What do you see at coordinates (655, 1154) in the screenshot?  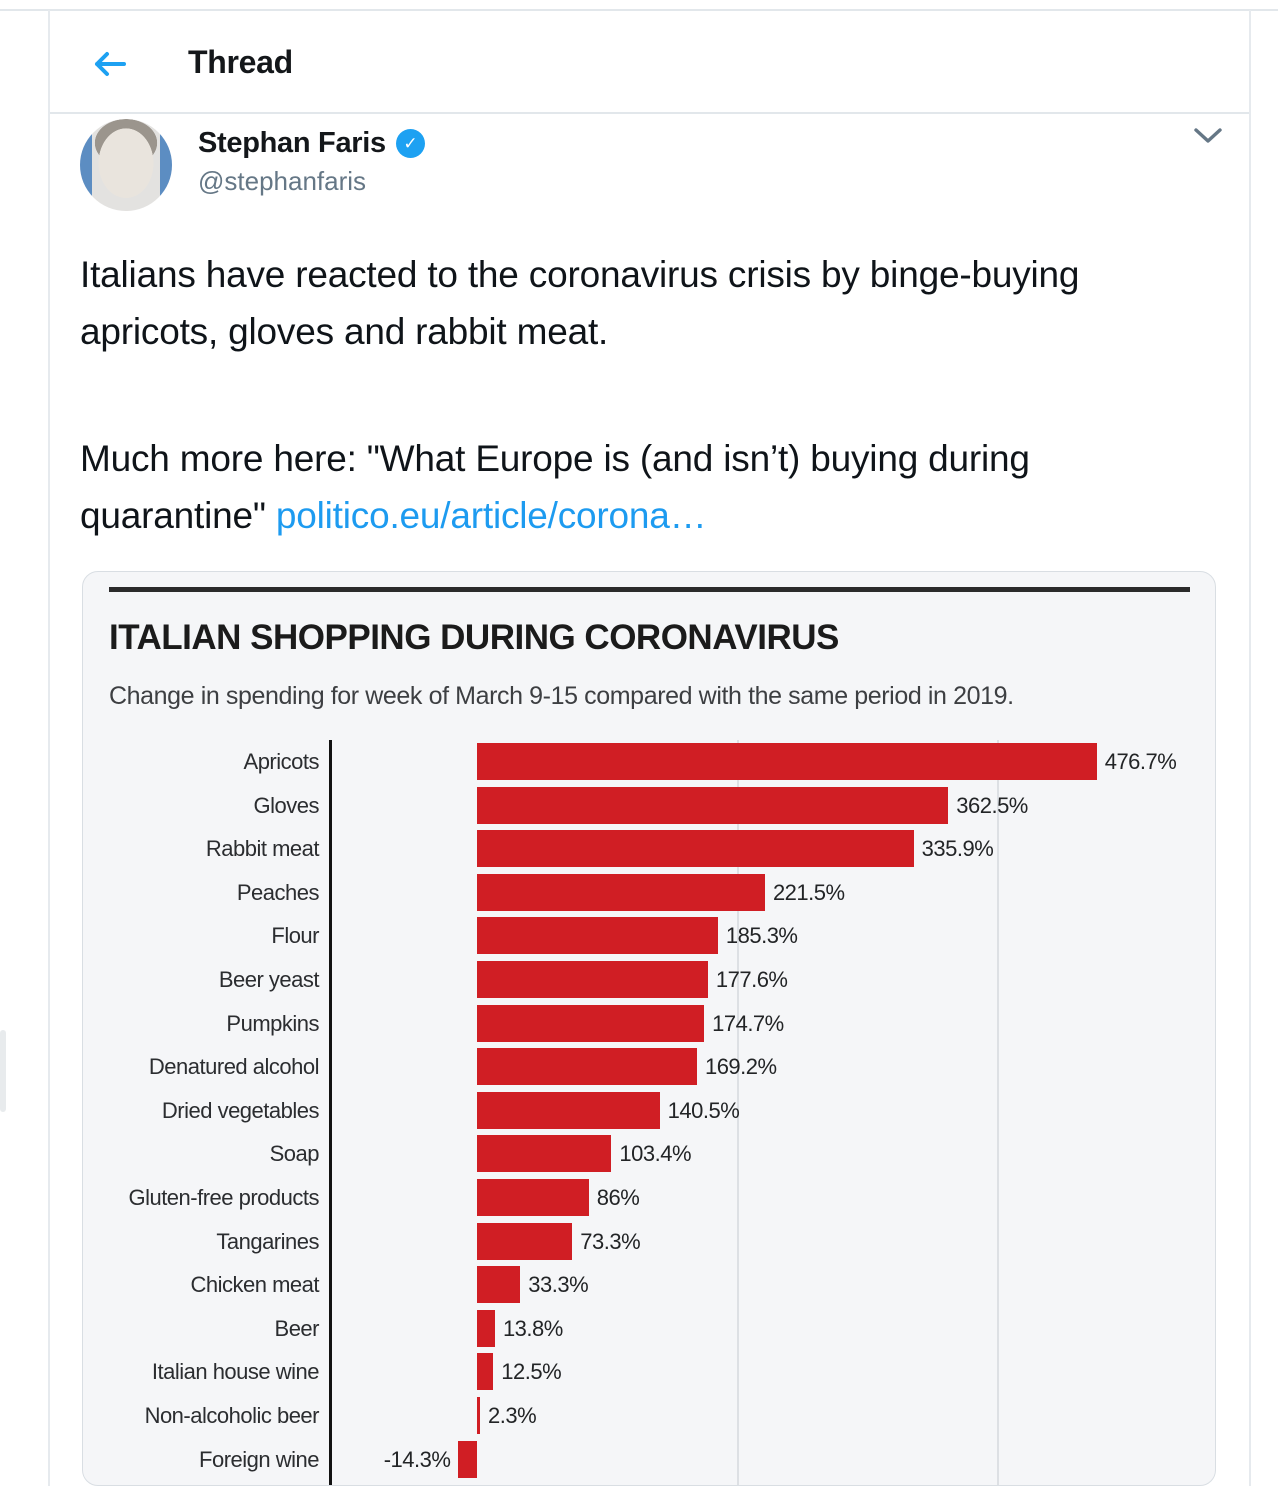 I see `chart-value-label: 103.4%` at bounding box center [655, 1154].